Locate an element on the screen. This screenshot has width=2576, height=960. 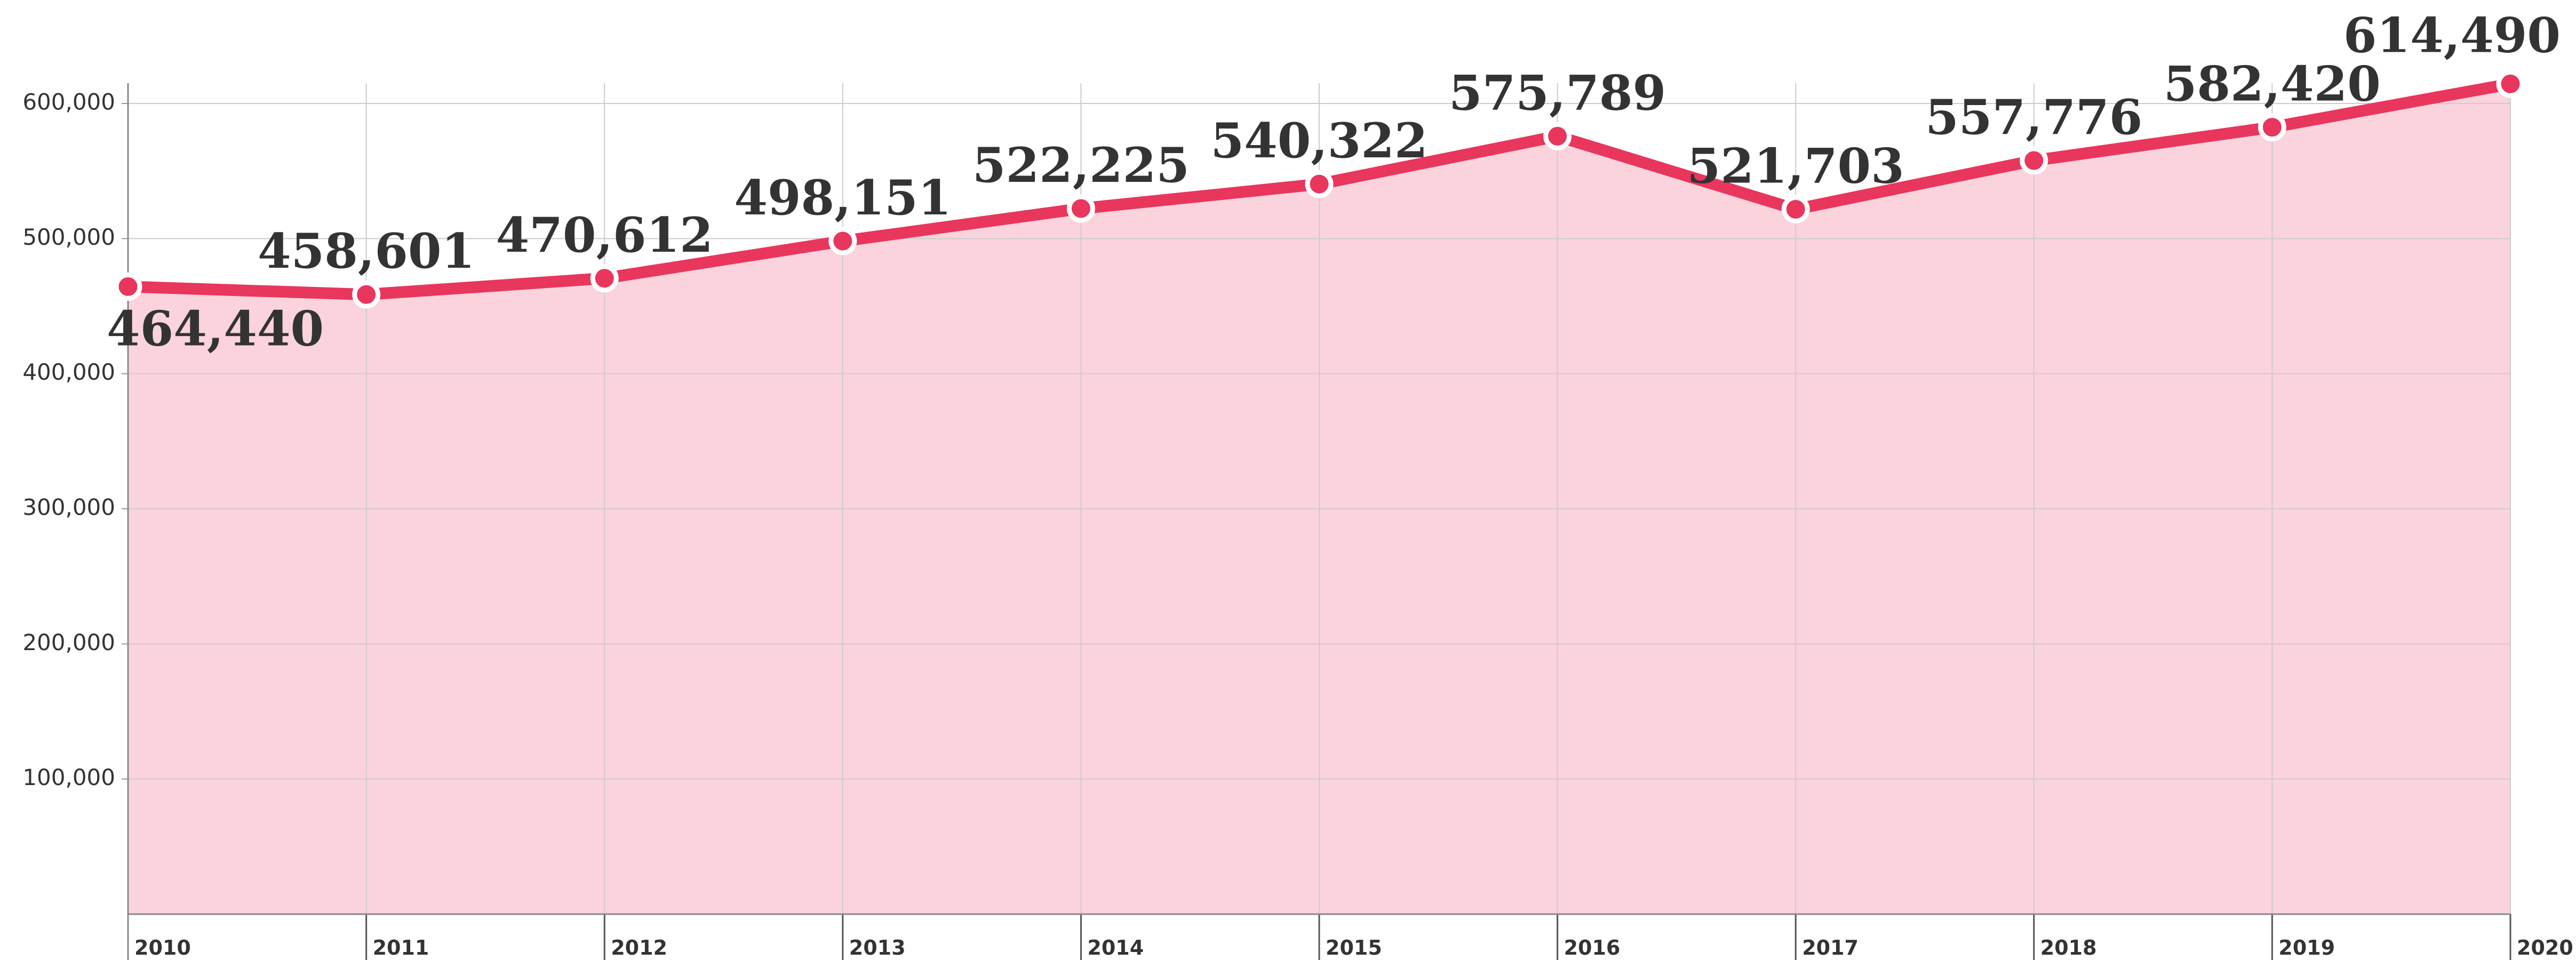
value-label: 458,601 is located at coordinates (366, 251).